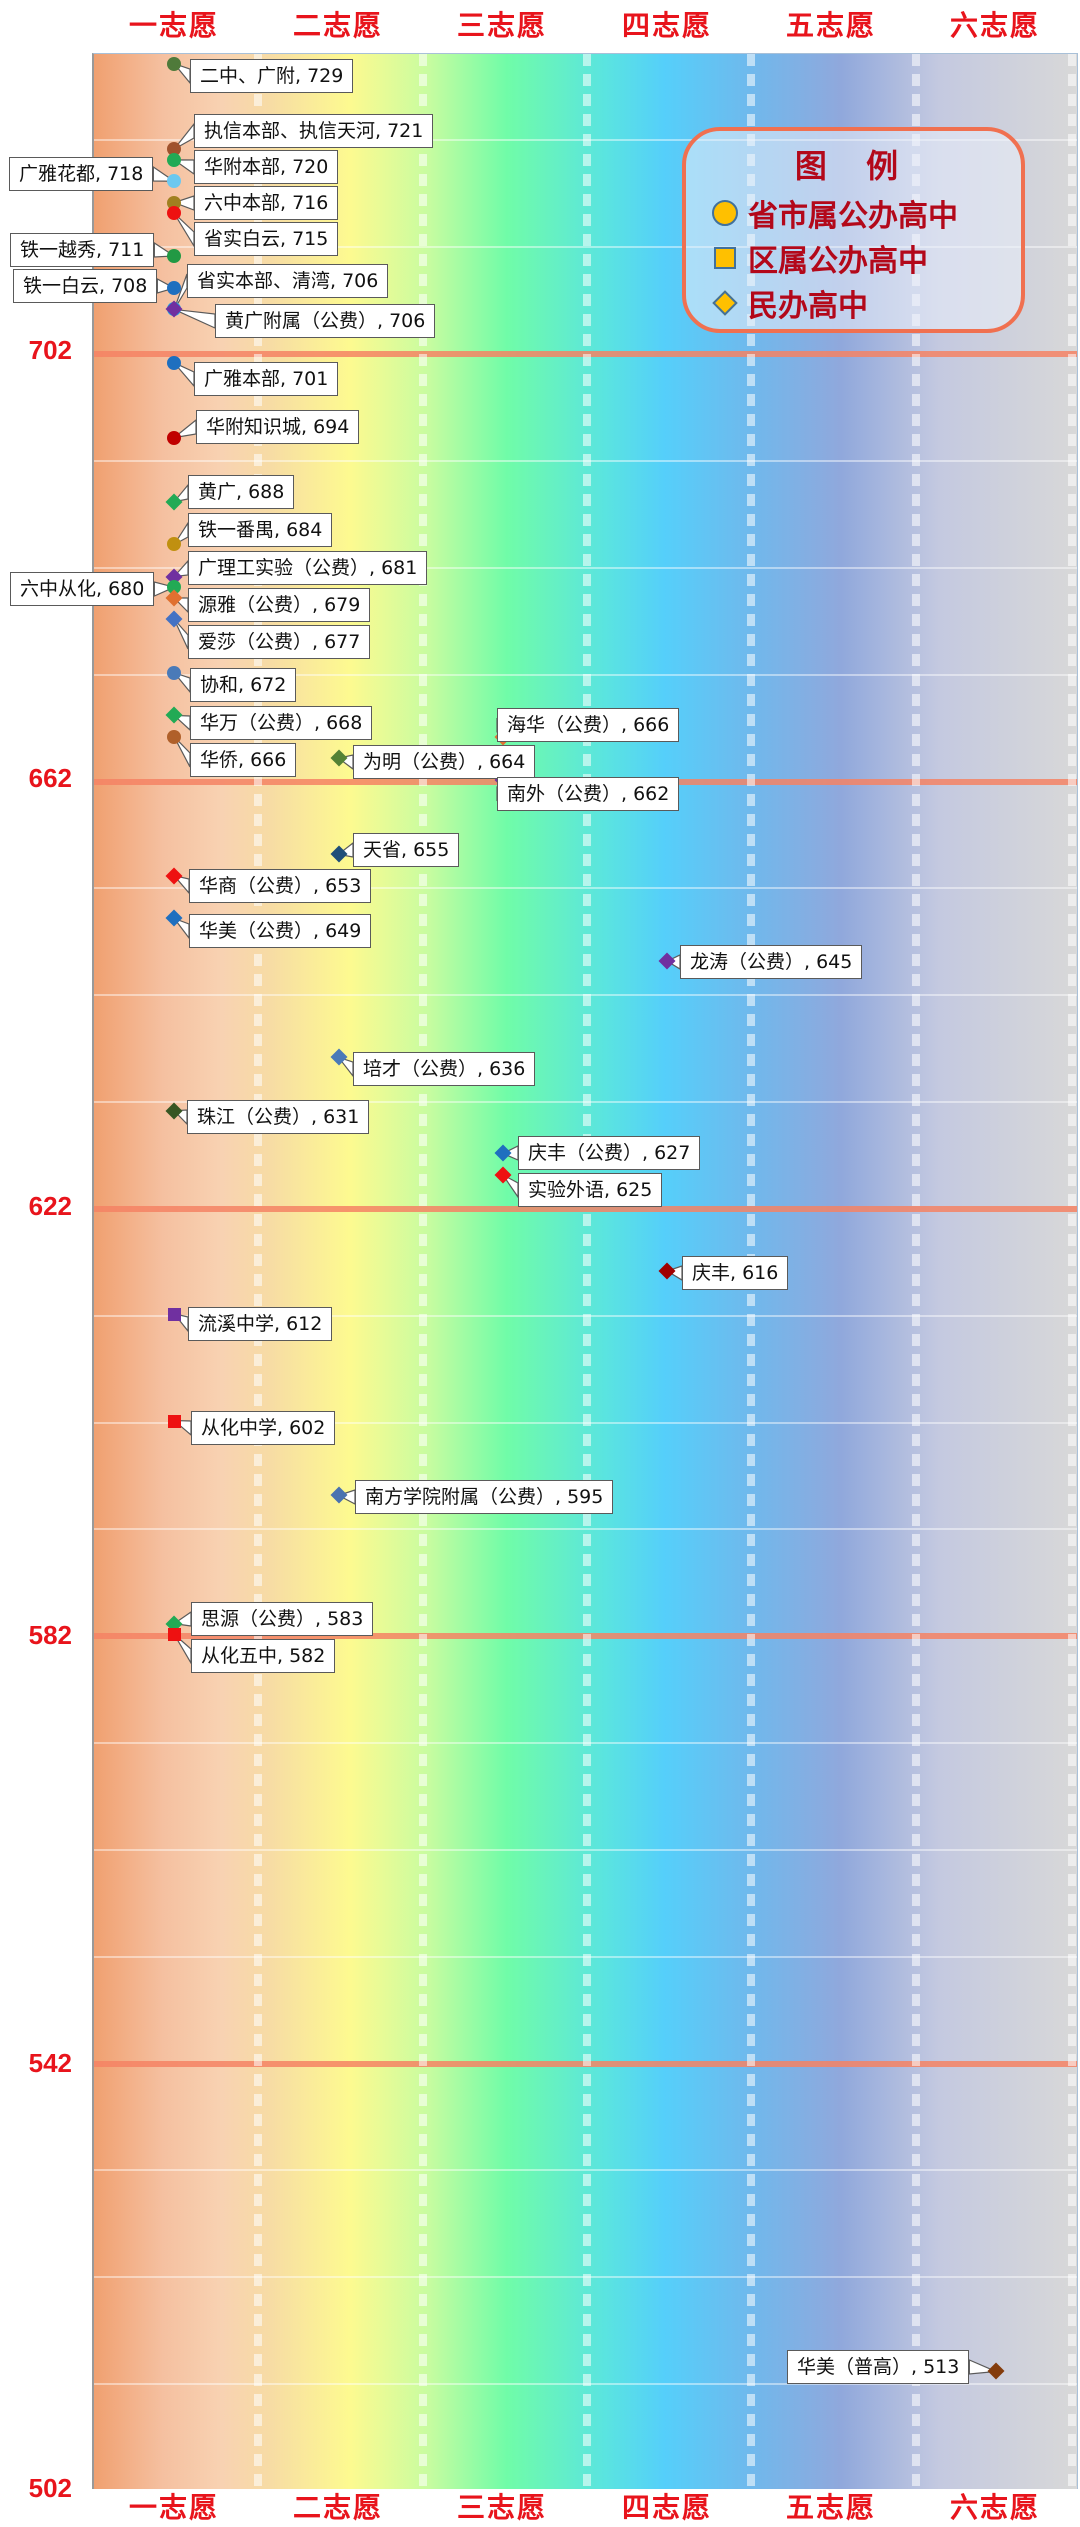 This screenshot has height=2527, width=1080. Describe the element at coordinates (735, 1273) in the screenshot. I see `data-label: 庆丰, 616` at that location.